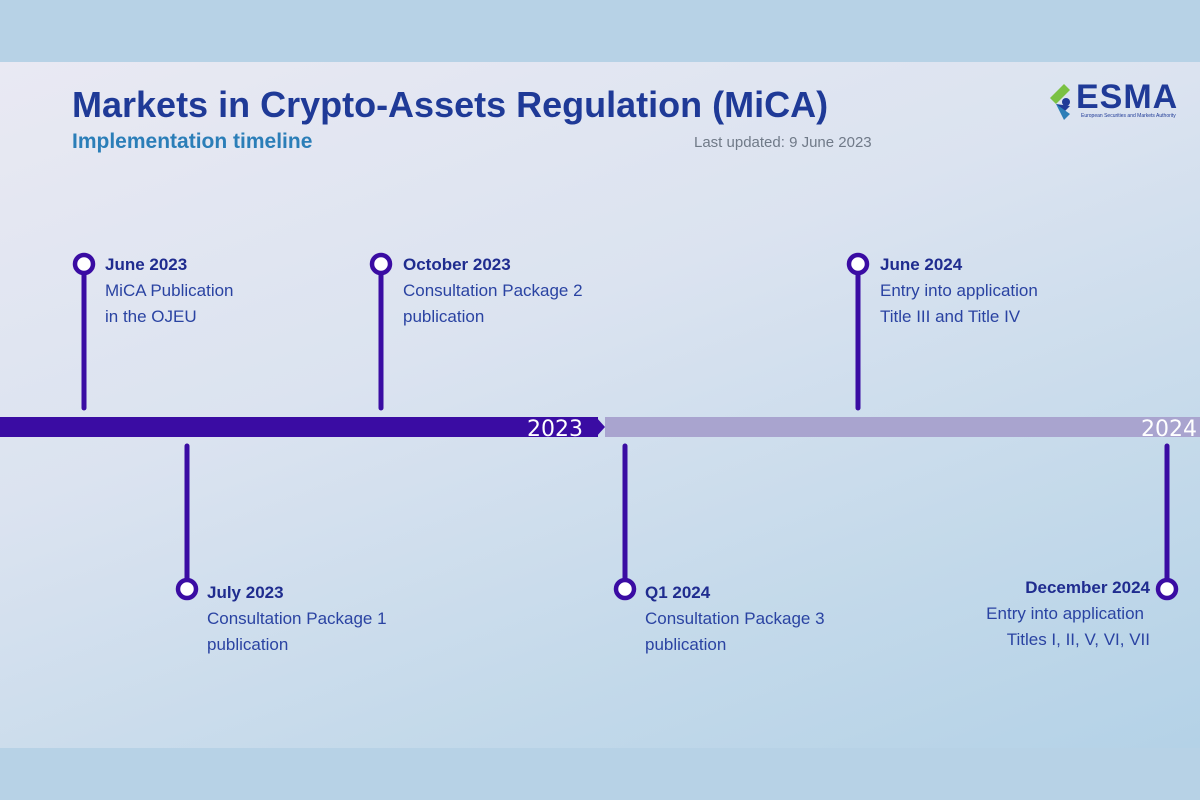  I want to click on marker-circle-june-2024, so click(858, 264).